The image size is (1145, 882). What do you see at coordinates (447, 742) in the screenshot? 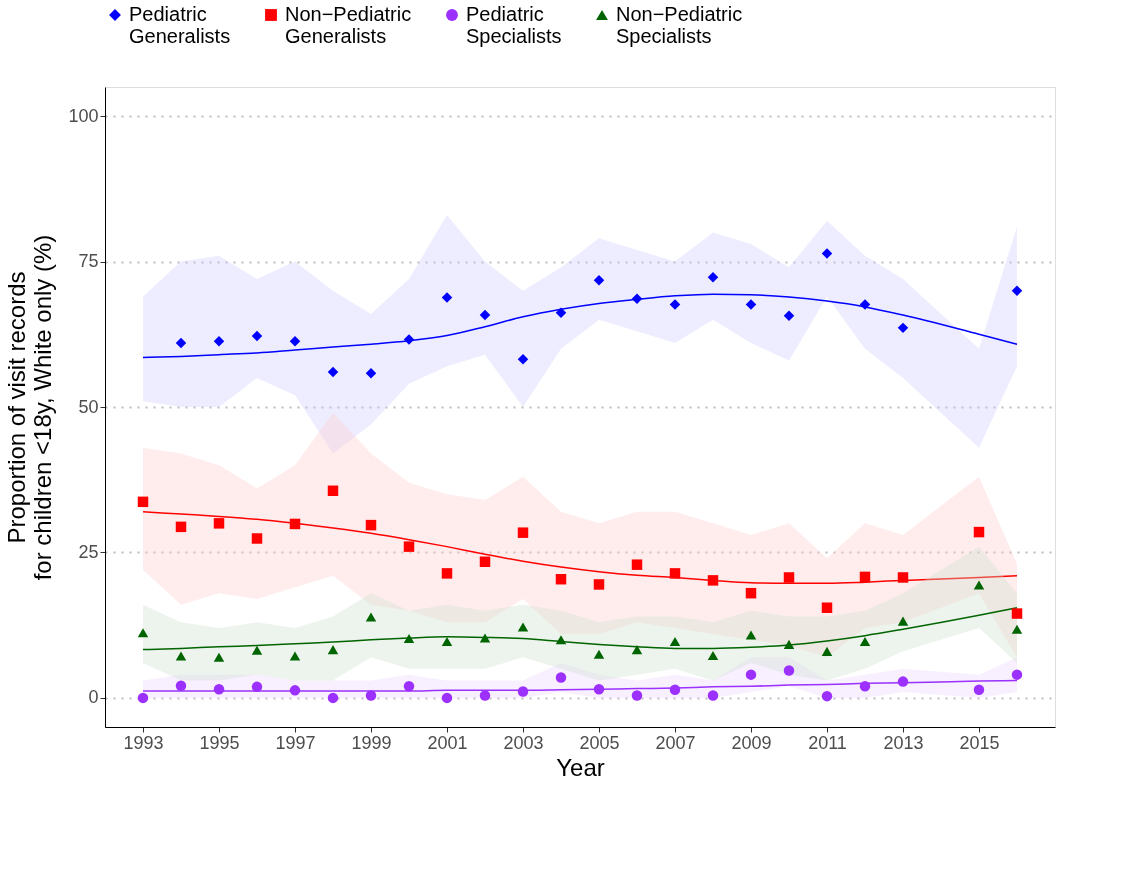
I see `x-tick-label: 2001` at bounding box center [447, 742].